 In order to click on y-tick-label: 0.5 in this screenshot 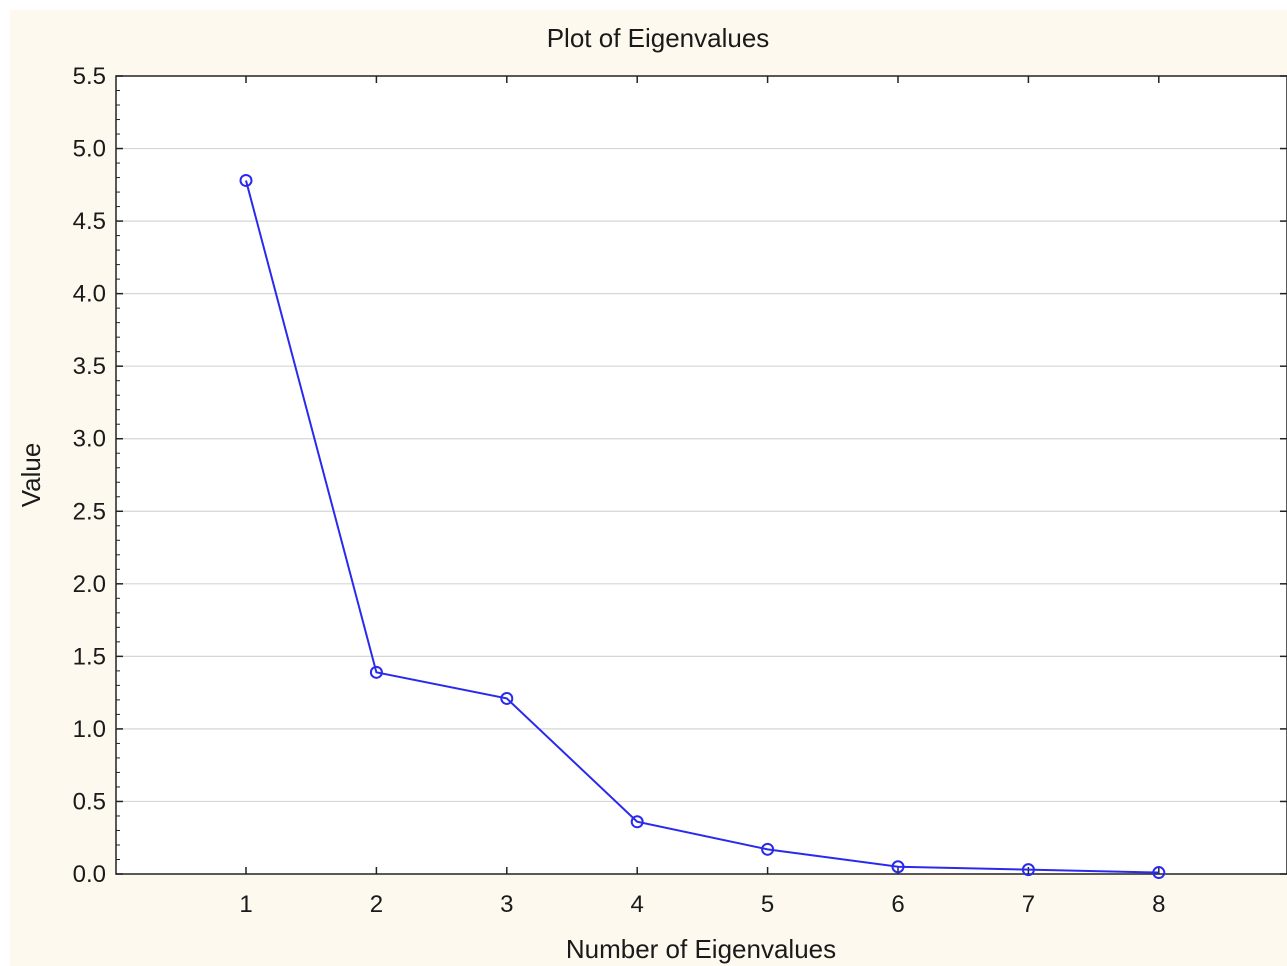, I will do `click(89, 801)`.